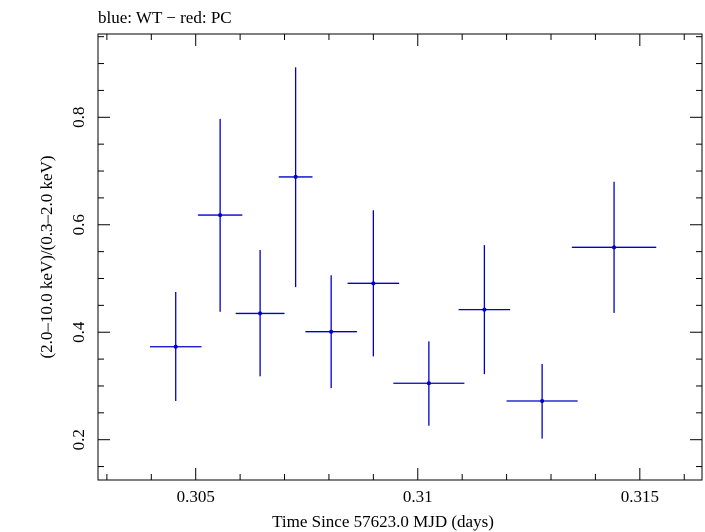 This screenshot has width=705, height=532. Describe the element at coordinates (383, 521) in the screenshot. I see `x-axis-label: Time Since 57623.0 MJD (days)` at that location.